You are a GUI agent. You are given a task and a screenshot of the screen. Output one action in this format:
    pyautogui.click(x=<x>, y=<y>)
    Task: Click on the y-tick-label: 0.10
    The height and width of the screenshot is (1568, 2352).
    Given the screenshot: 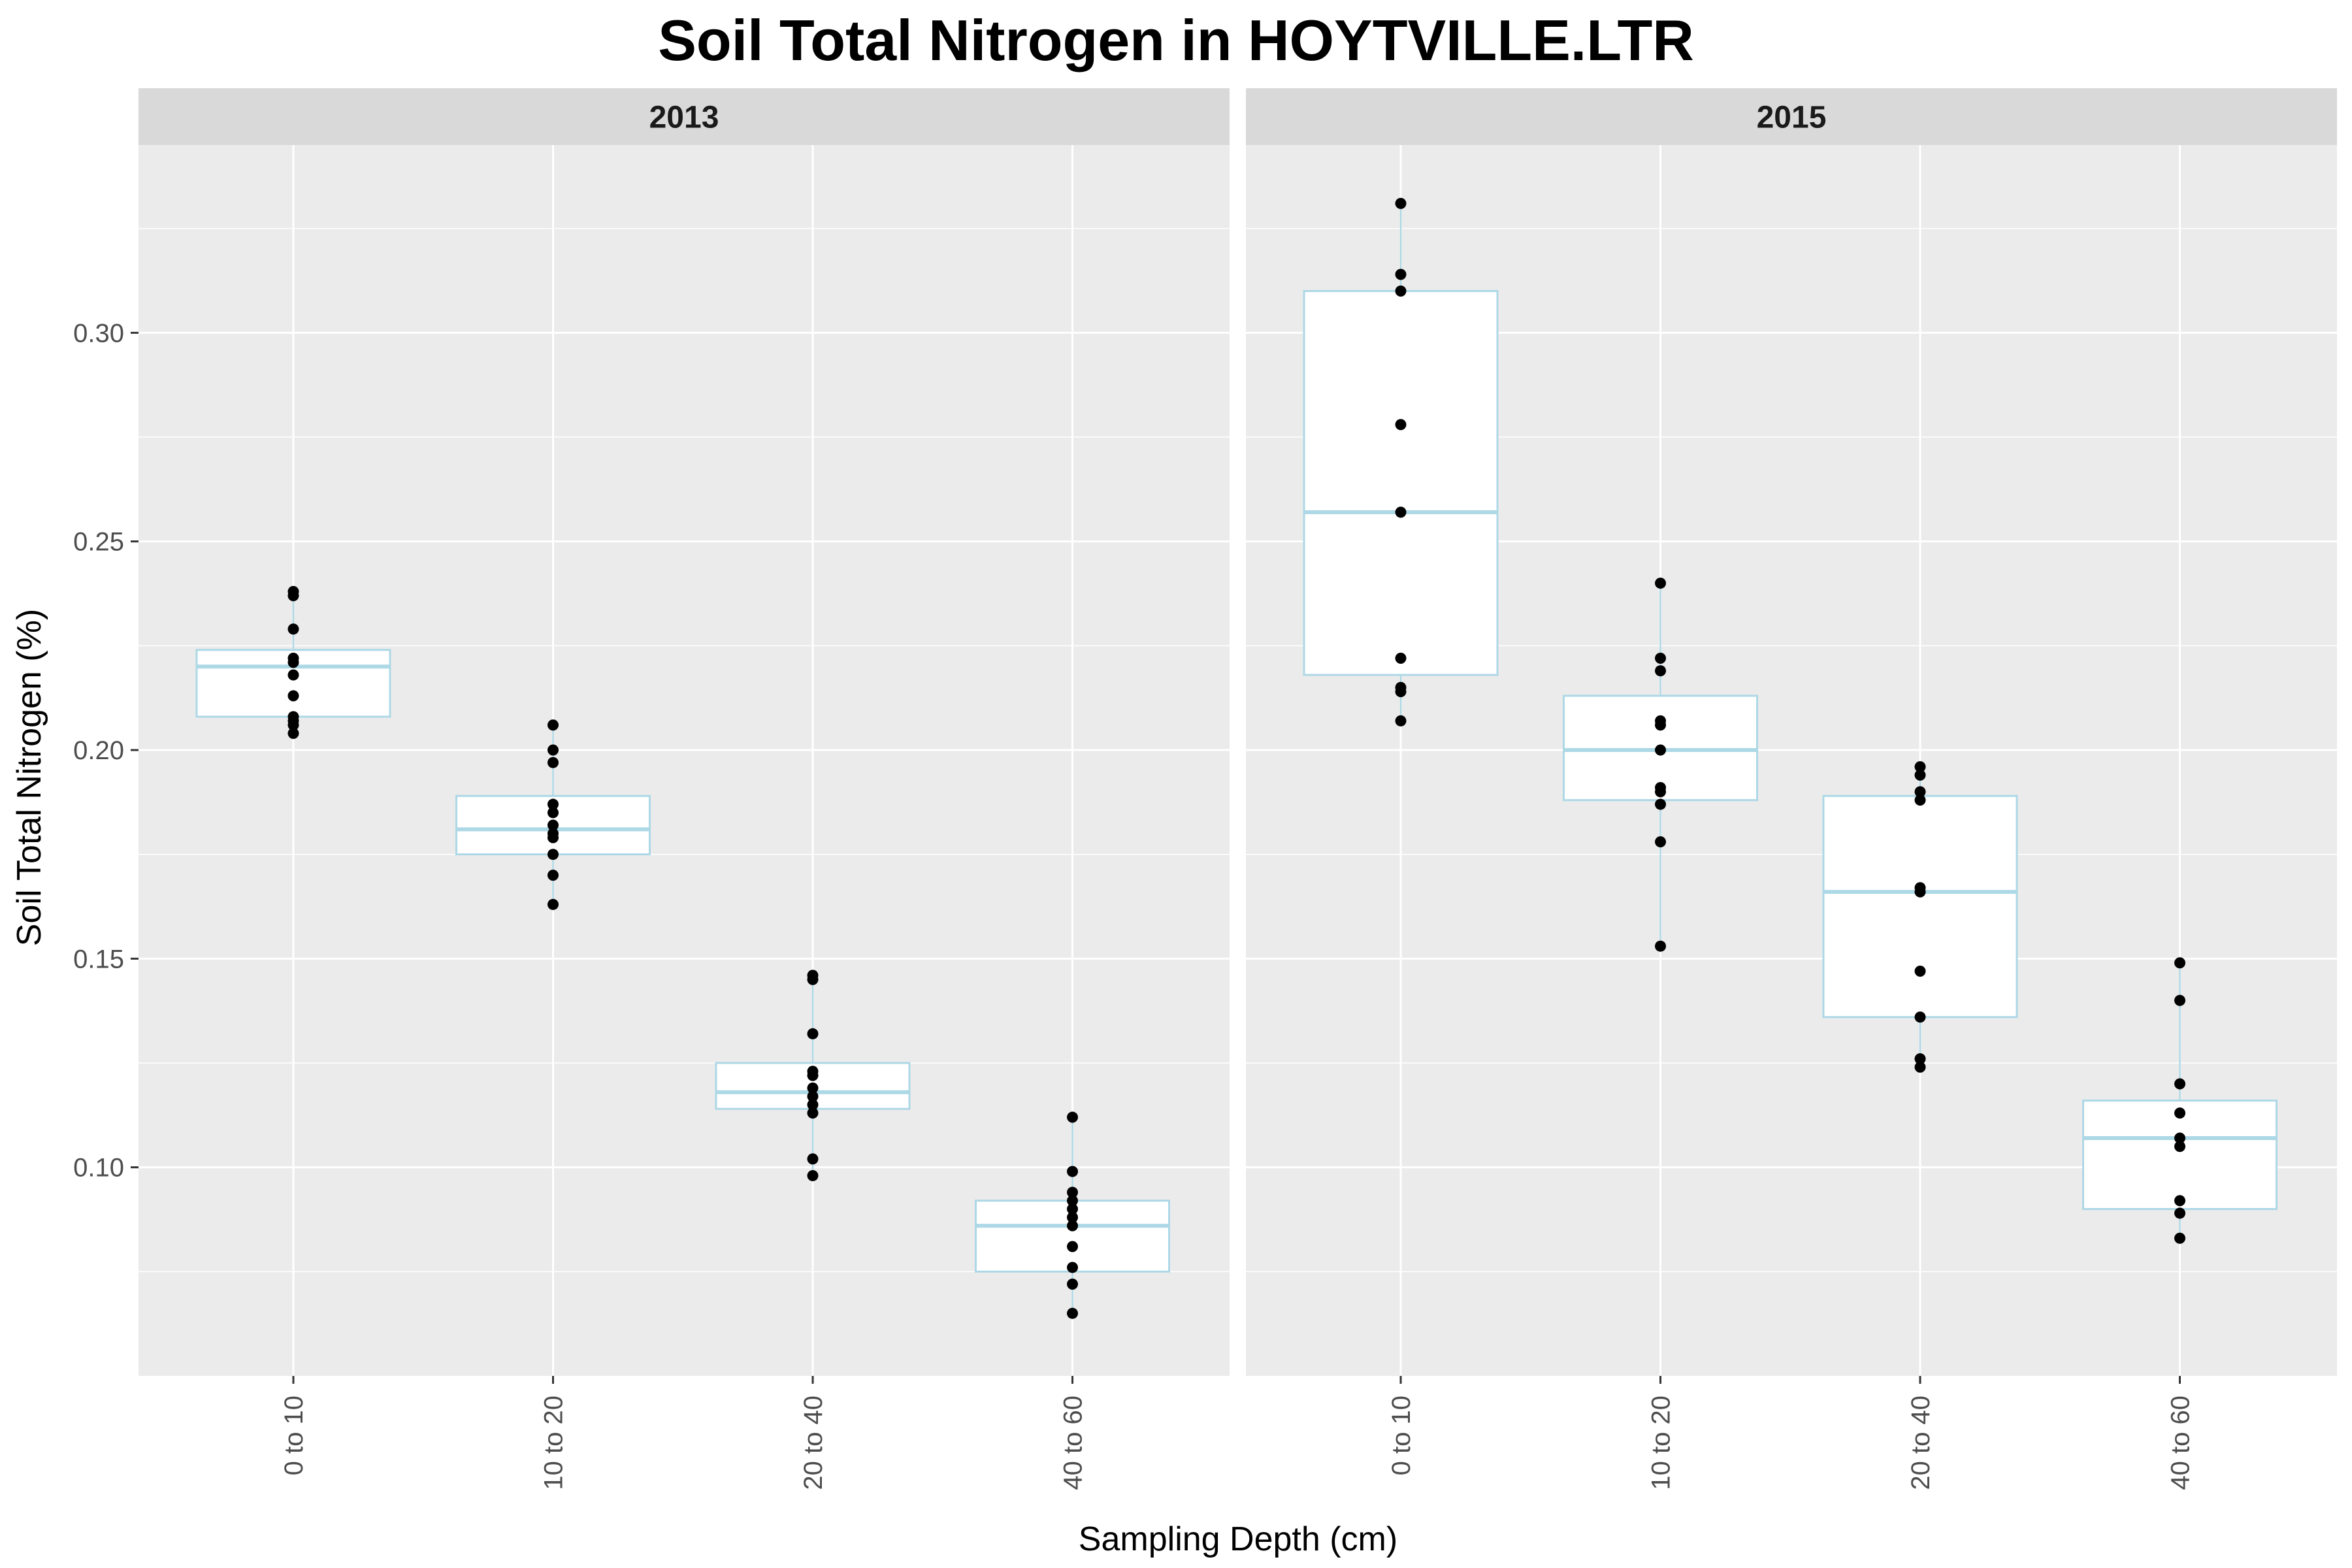 What is the action you would take?
    pyautogui.click(x=98, y=1168)
    